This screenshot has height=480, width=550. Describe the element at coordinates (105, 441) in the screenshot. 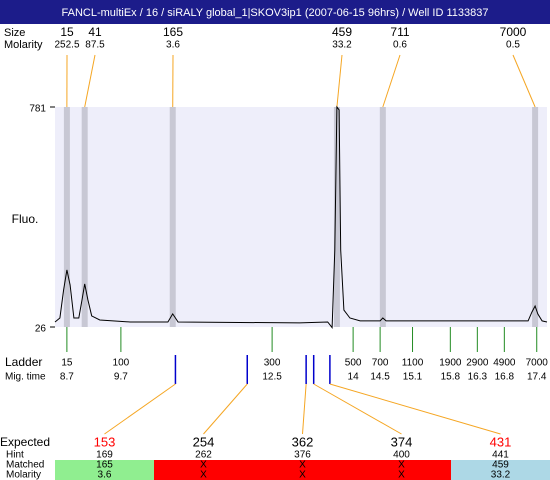

I see `expected-value: 153` at that location.